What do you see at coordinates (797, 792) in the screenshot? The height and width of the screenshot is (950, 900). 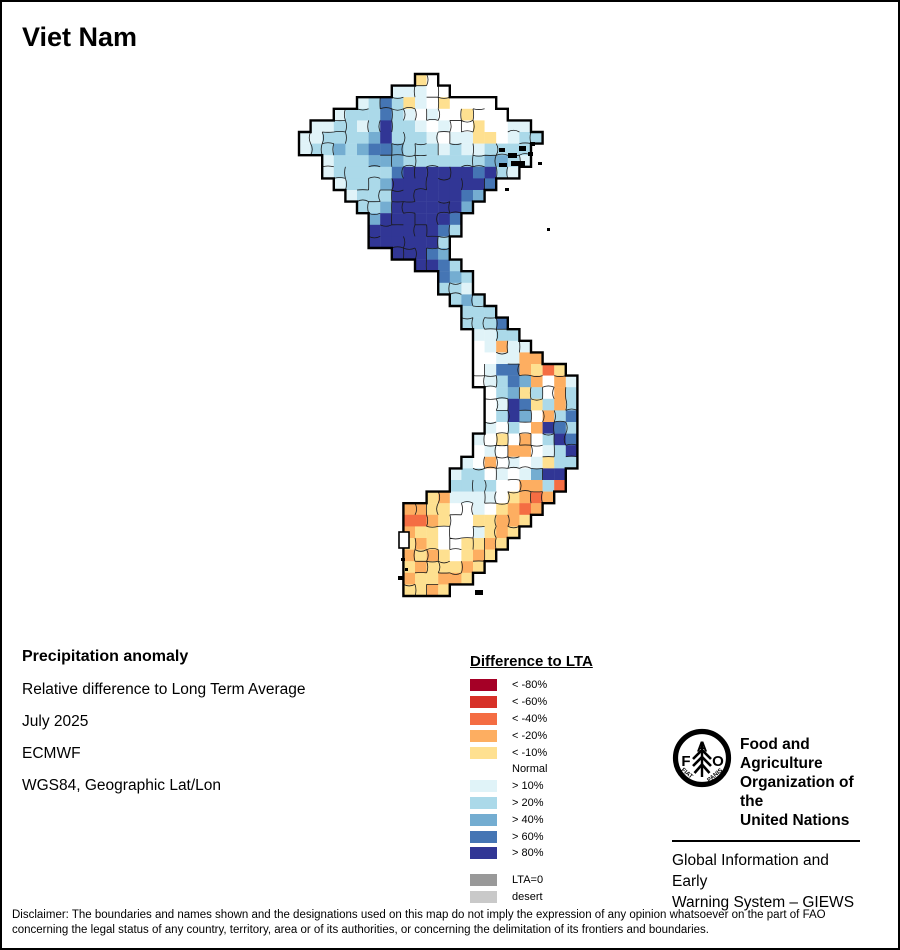 I see `fao-org-name-line: Organization of the` at bounding box center [797, 792].